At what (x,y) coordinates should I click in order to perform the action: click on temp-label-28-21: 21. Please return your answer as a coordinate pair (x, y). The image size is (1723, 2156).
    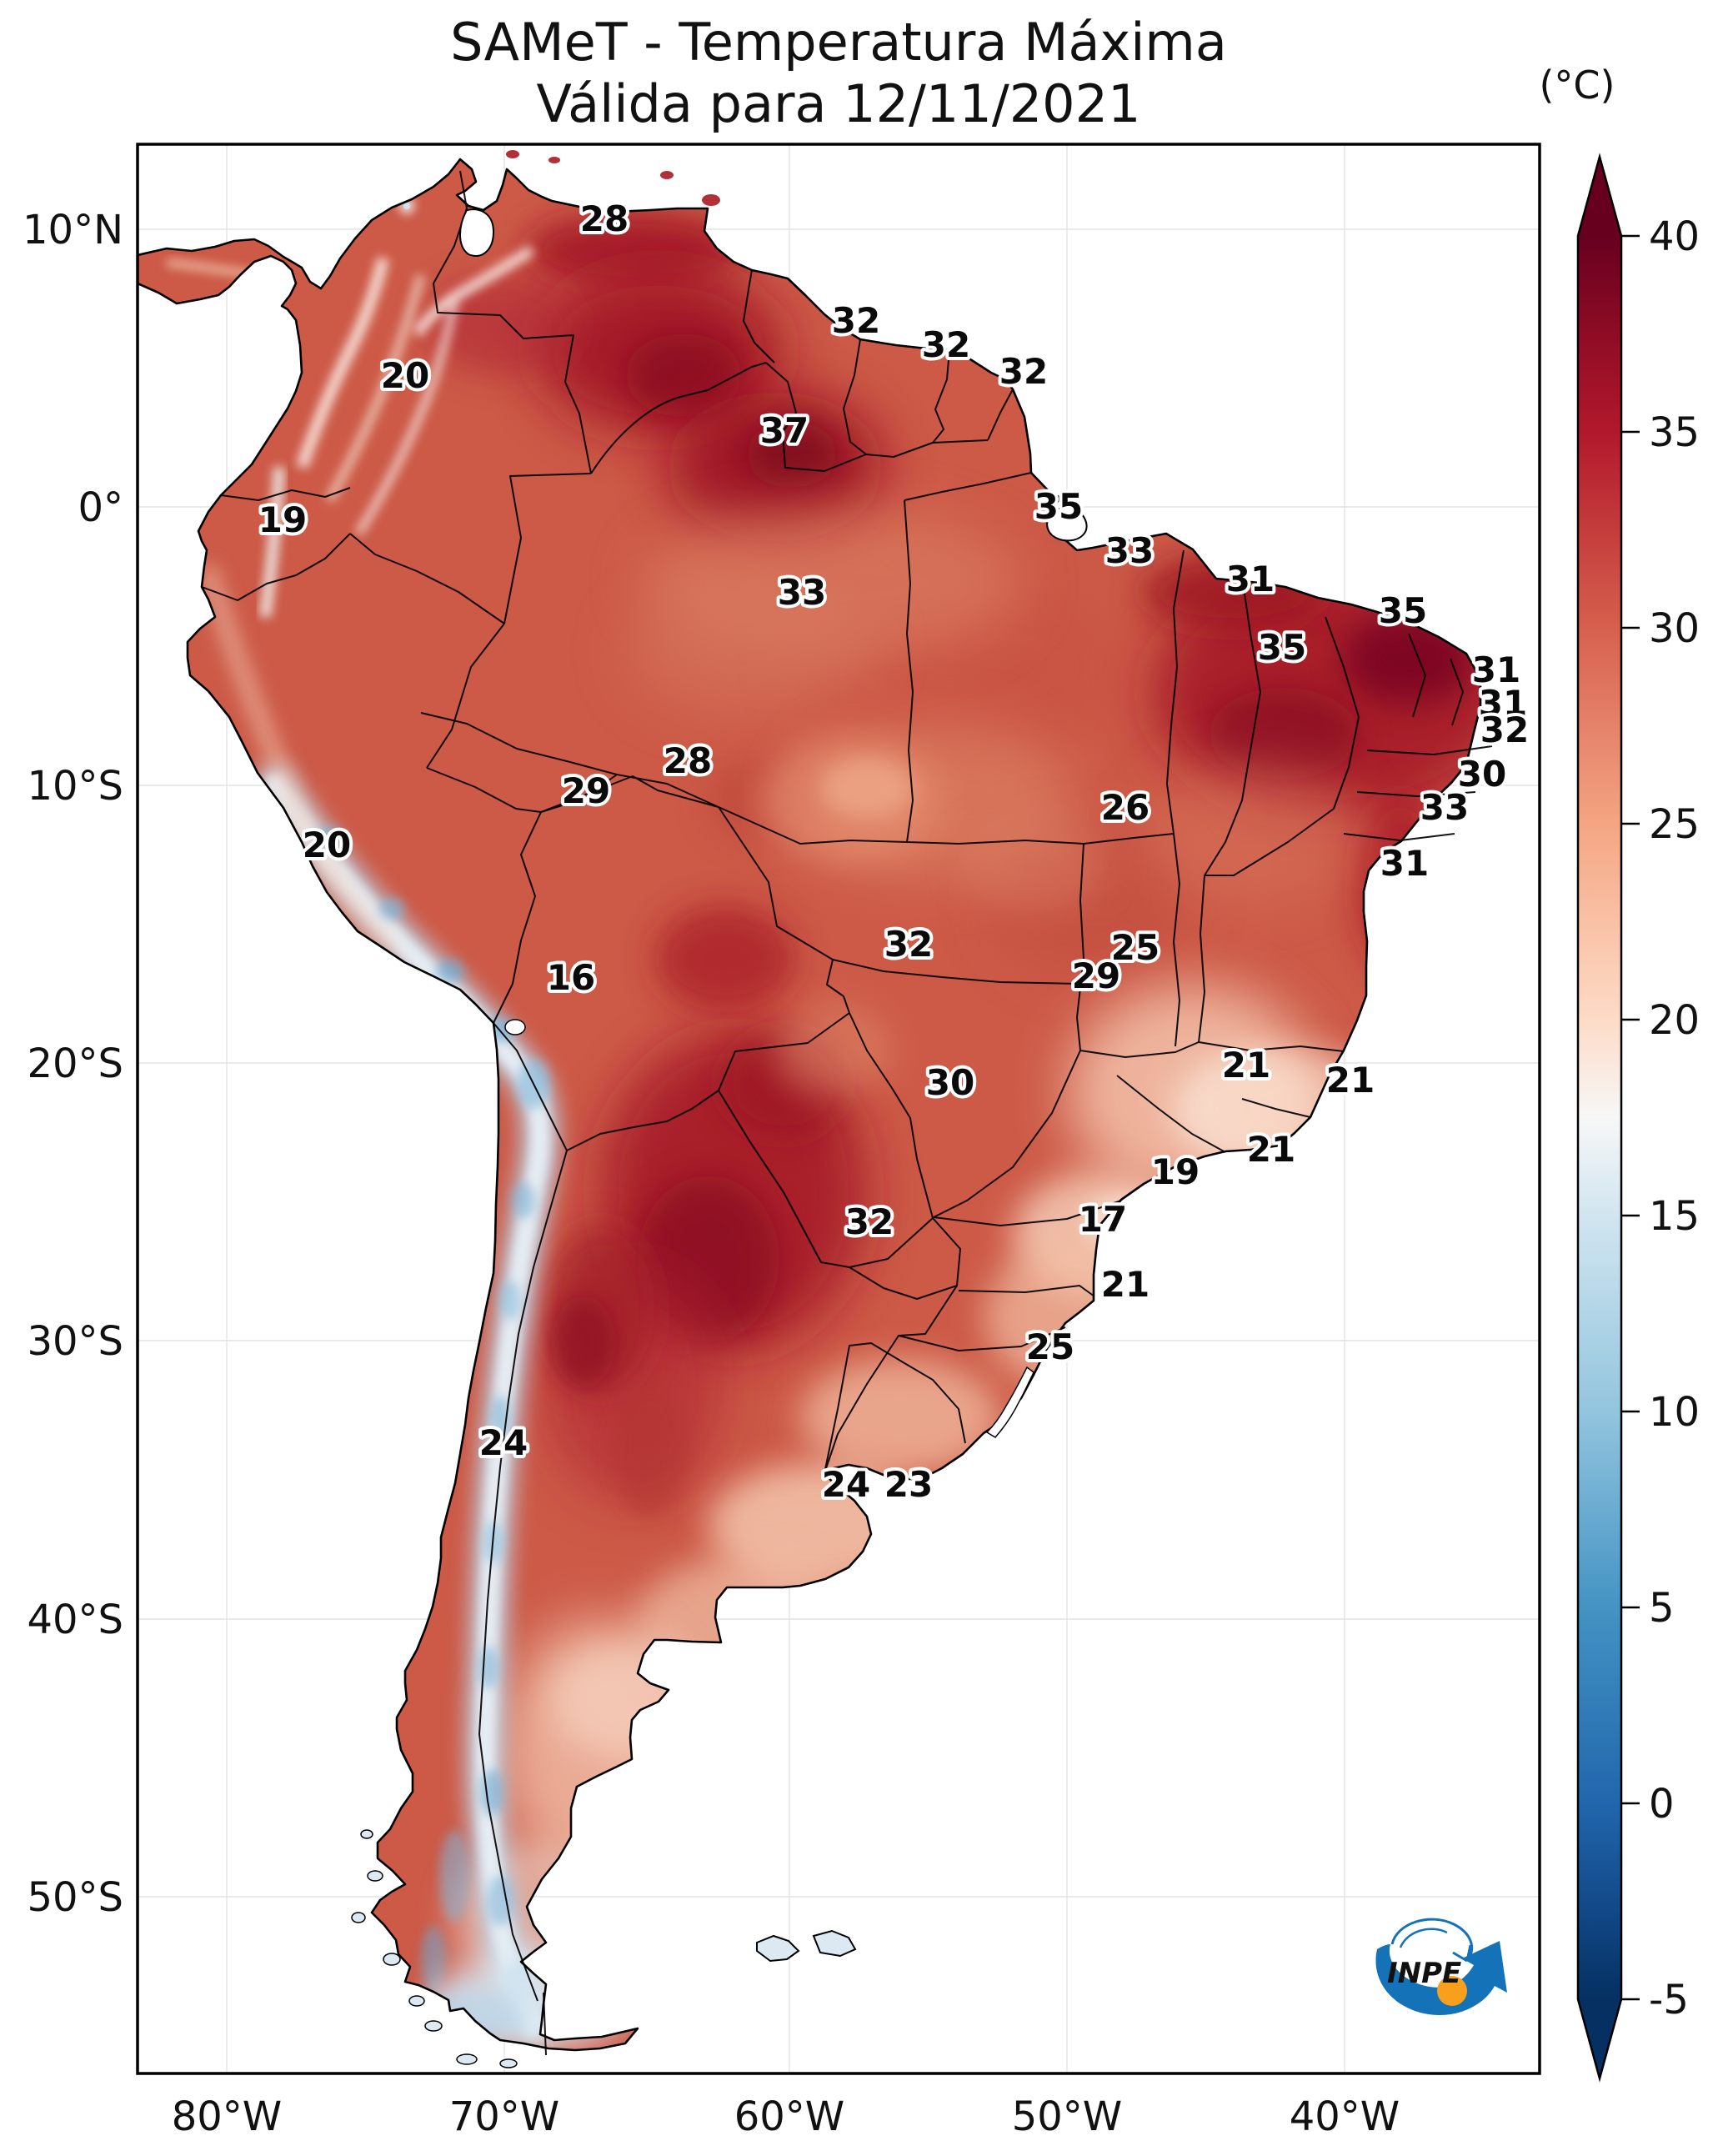
    Looking at the image, I should click on (1246, 1065).